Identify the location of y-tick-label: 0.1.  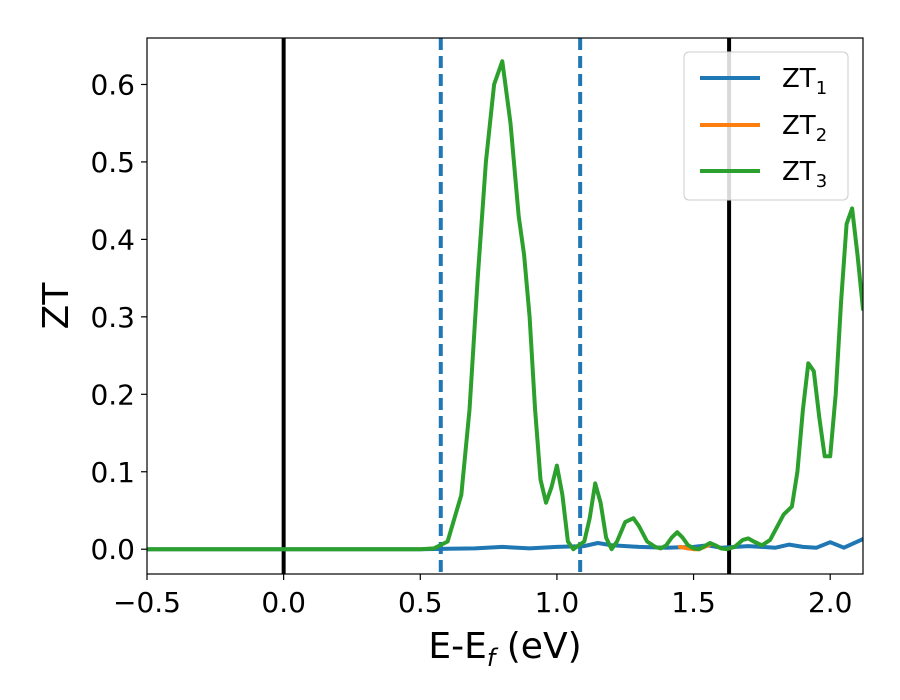
(112, 472).